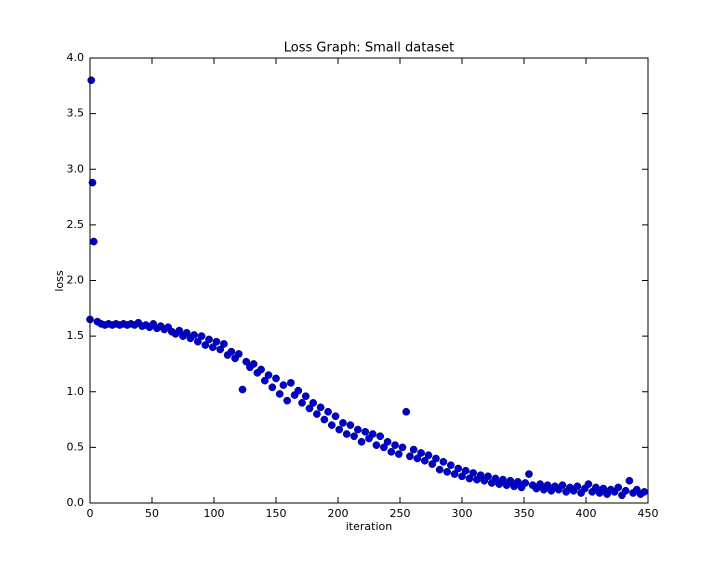 Image resolution: width=720 pixels, height=576 pixels. What do you see at coordinates (76, 280) in the screenshot?
I see `y-tick-label: 2.0` at bounding box center [76, 280].